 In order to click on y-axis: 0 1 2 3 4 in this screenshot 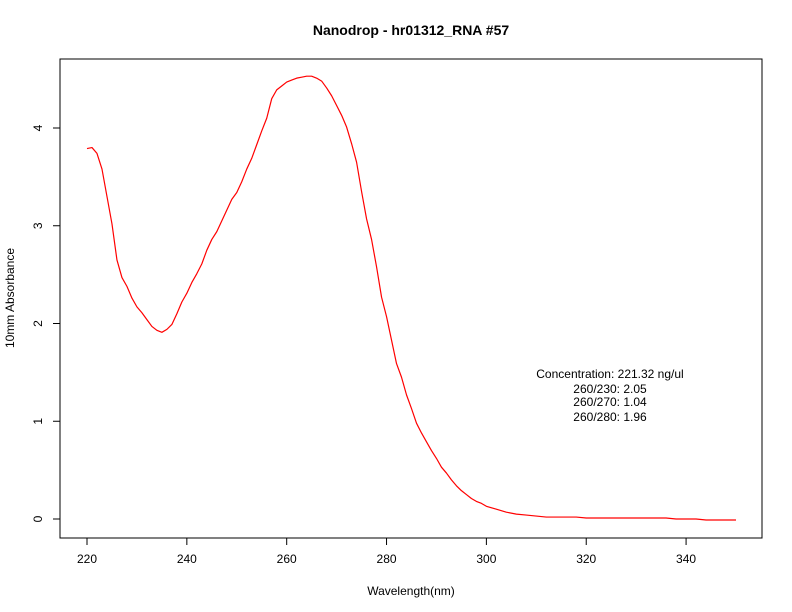, I will do `click(46, 323)`.